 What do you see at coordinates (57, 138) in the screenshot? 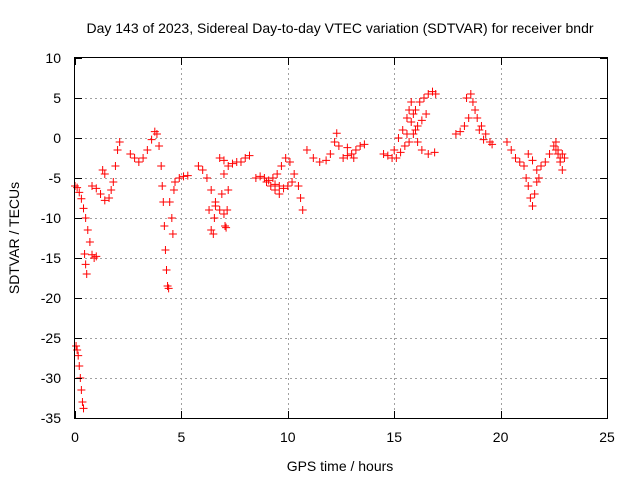
I see `y-tick-label: 0` at bounding box center [57, 138].